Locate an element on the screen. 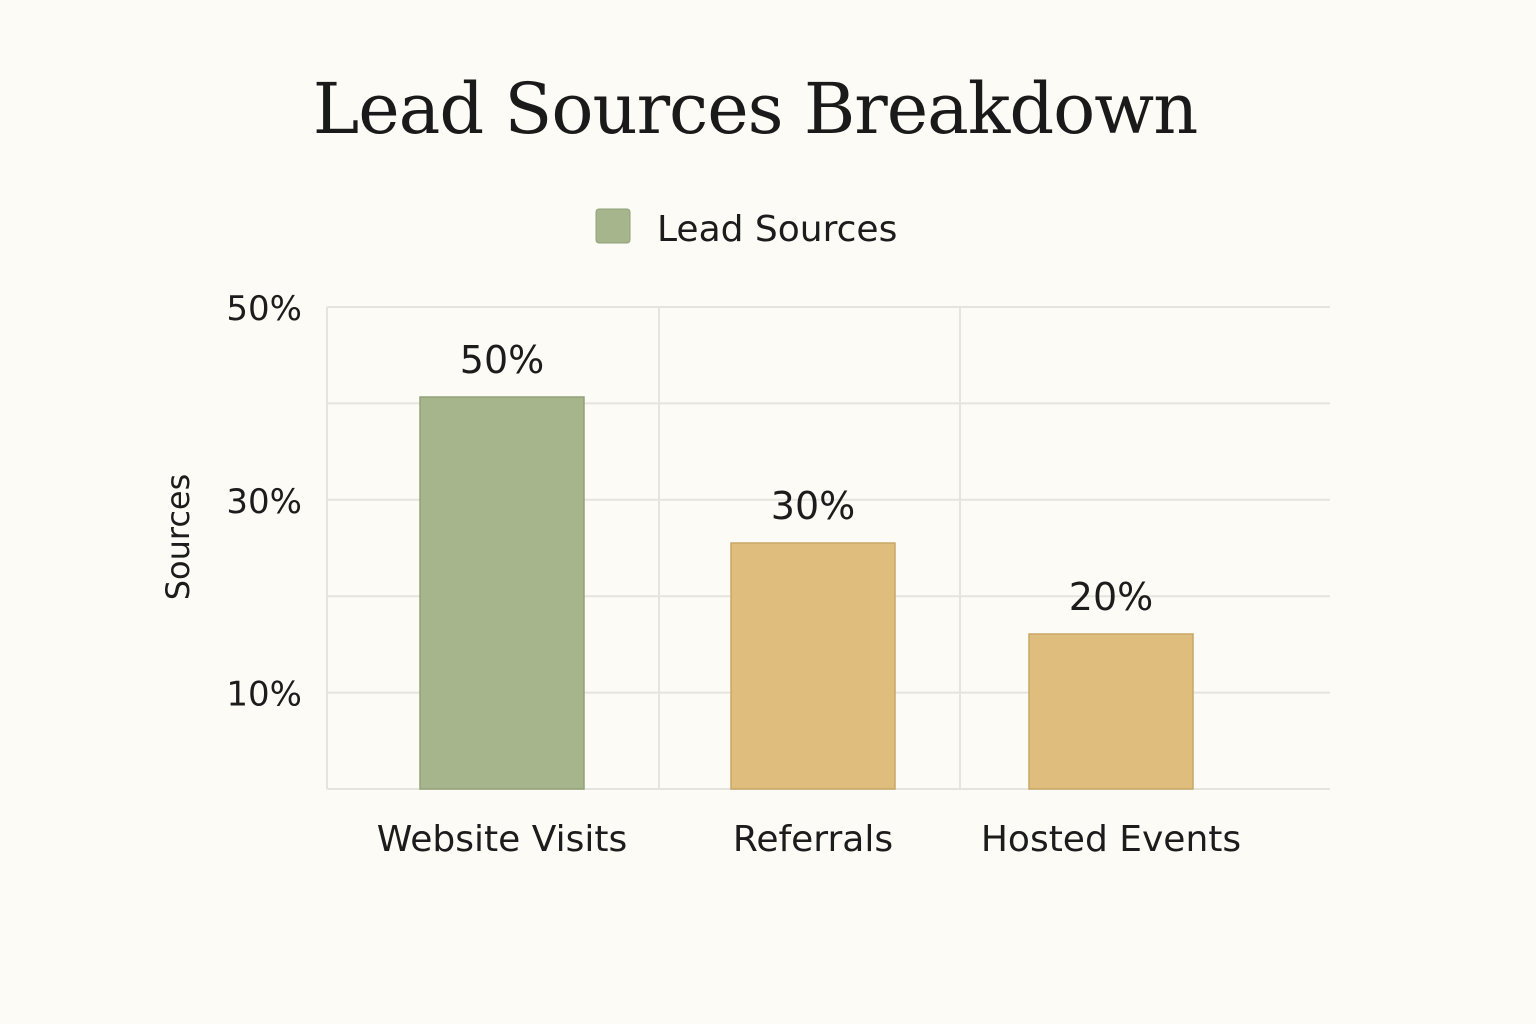 The width and height of the screenshot is (1536, 1024). y-tick-label: 50% is located at coordinates (264, 309).